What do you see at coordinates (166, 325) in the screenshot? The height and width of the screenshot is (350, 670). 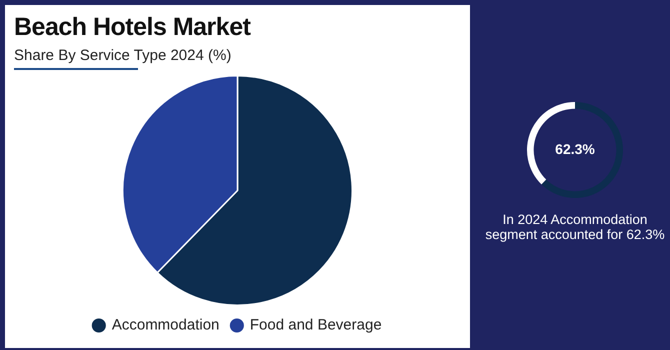 I see `legend-label: Accommodation` at bounding box center [166, 325].